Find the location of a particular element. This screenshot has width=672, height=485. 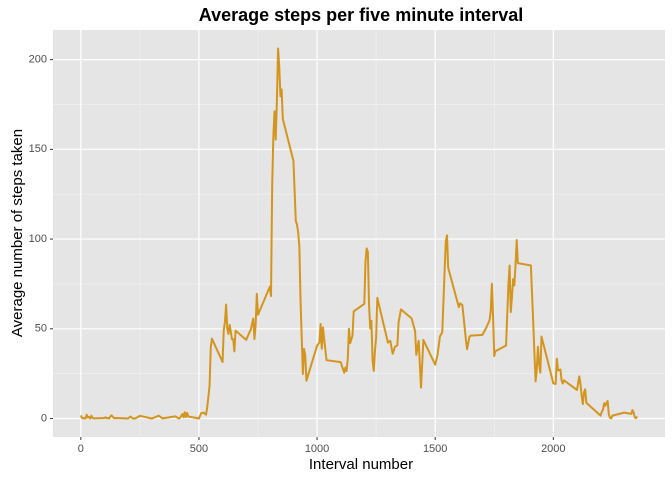

y-tick-label: 50 is located at coordinates (41, 329).